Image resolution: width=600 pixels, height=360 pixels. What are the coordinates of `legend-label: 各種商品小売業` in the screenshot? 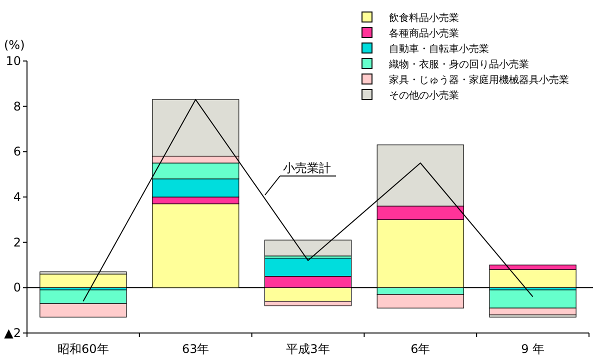 It's located at (424, 34).